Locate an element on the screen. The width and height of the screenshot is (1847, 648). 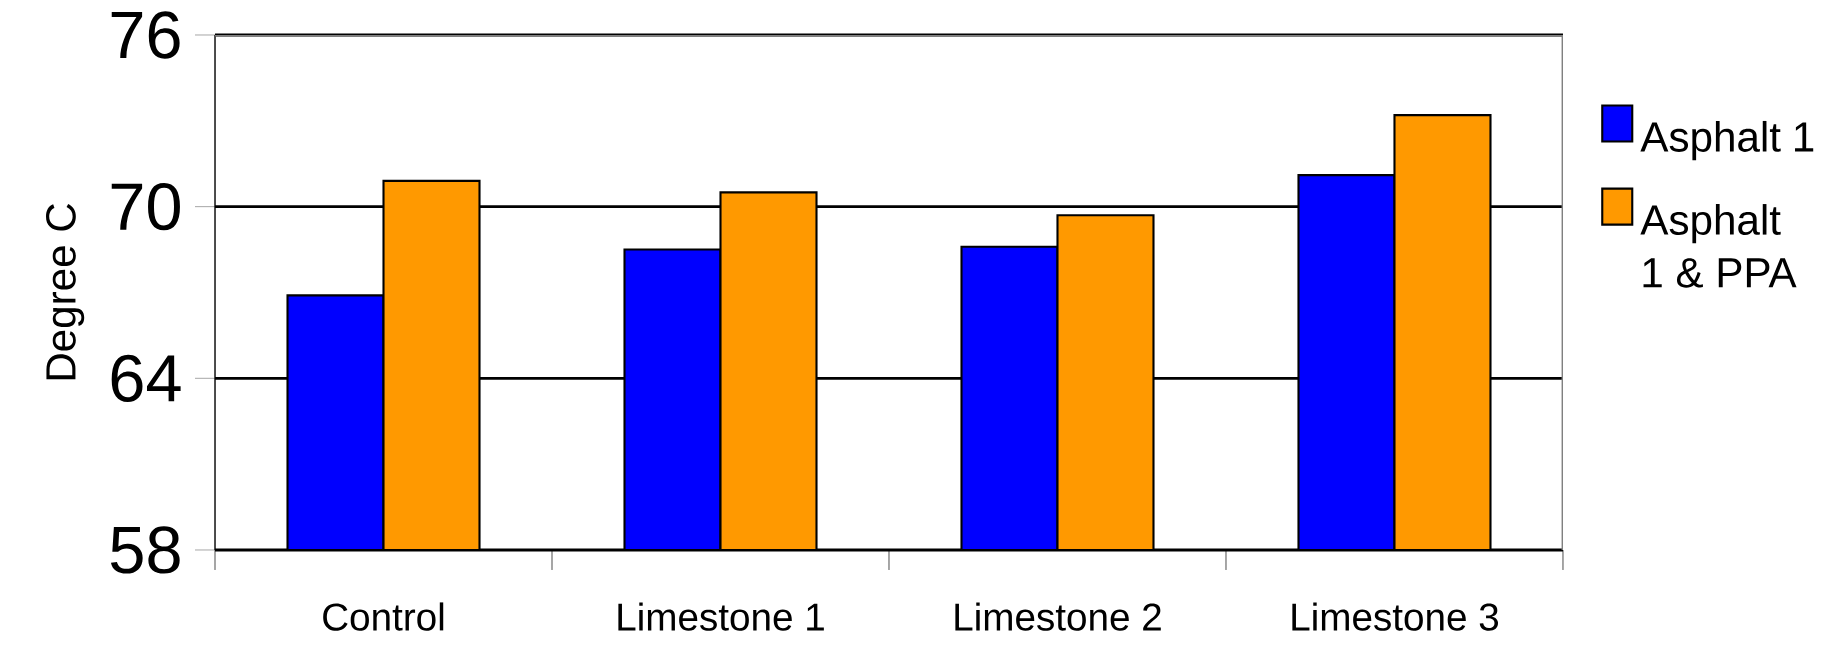
legend-label: Asphalt 1 & PPA is located at coordinates (1718, 246).